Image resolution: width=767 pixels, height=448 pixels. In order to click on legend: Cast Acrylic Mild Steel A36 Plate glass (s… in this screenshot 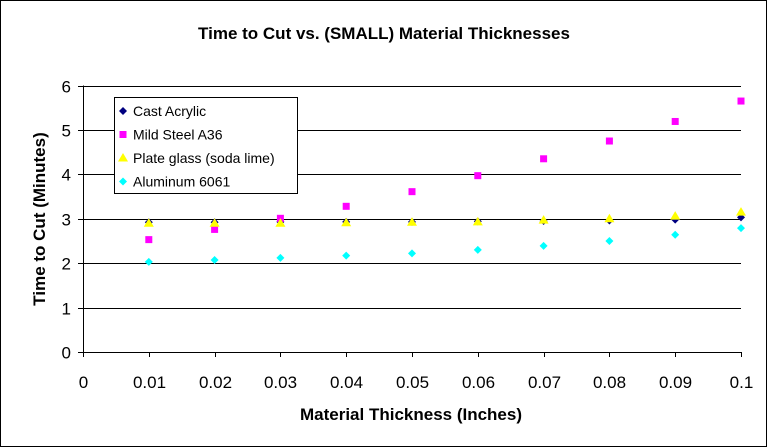, I will do `click(206, 145)`.